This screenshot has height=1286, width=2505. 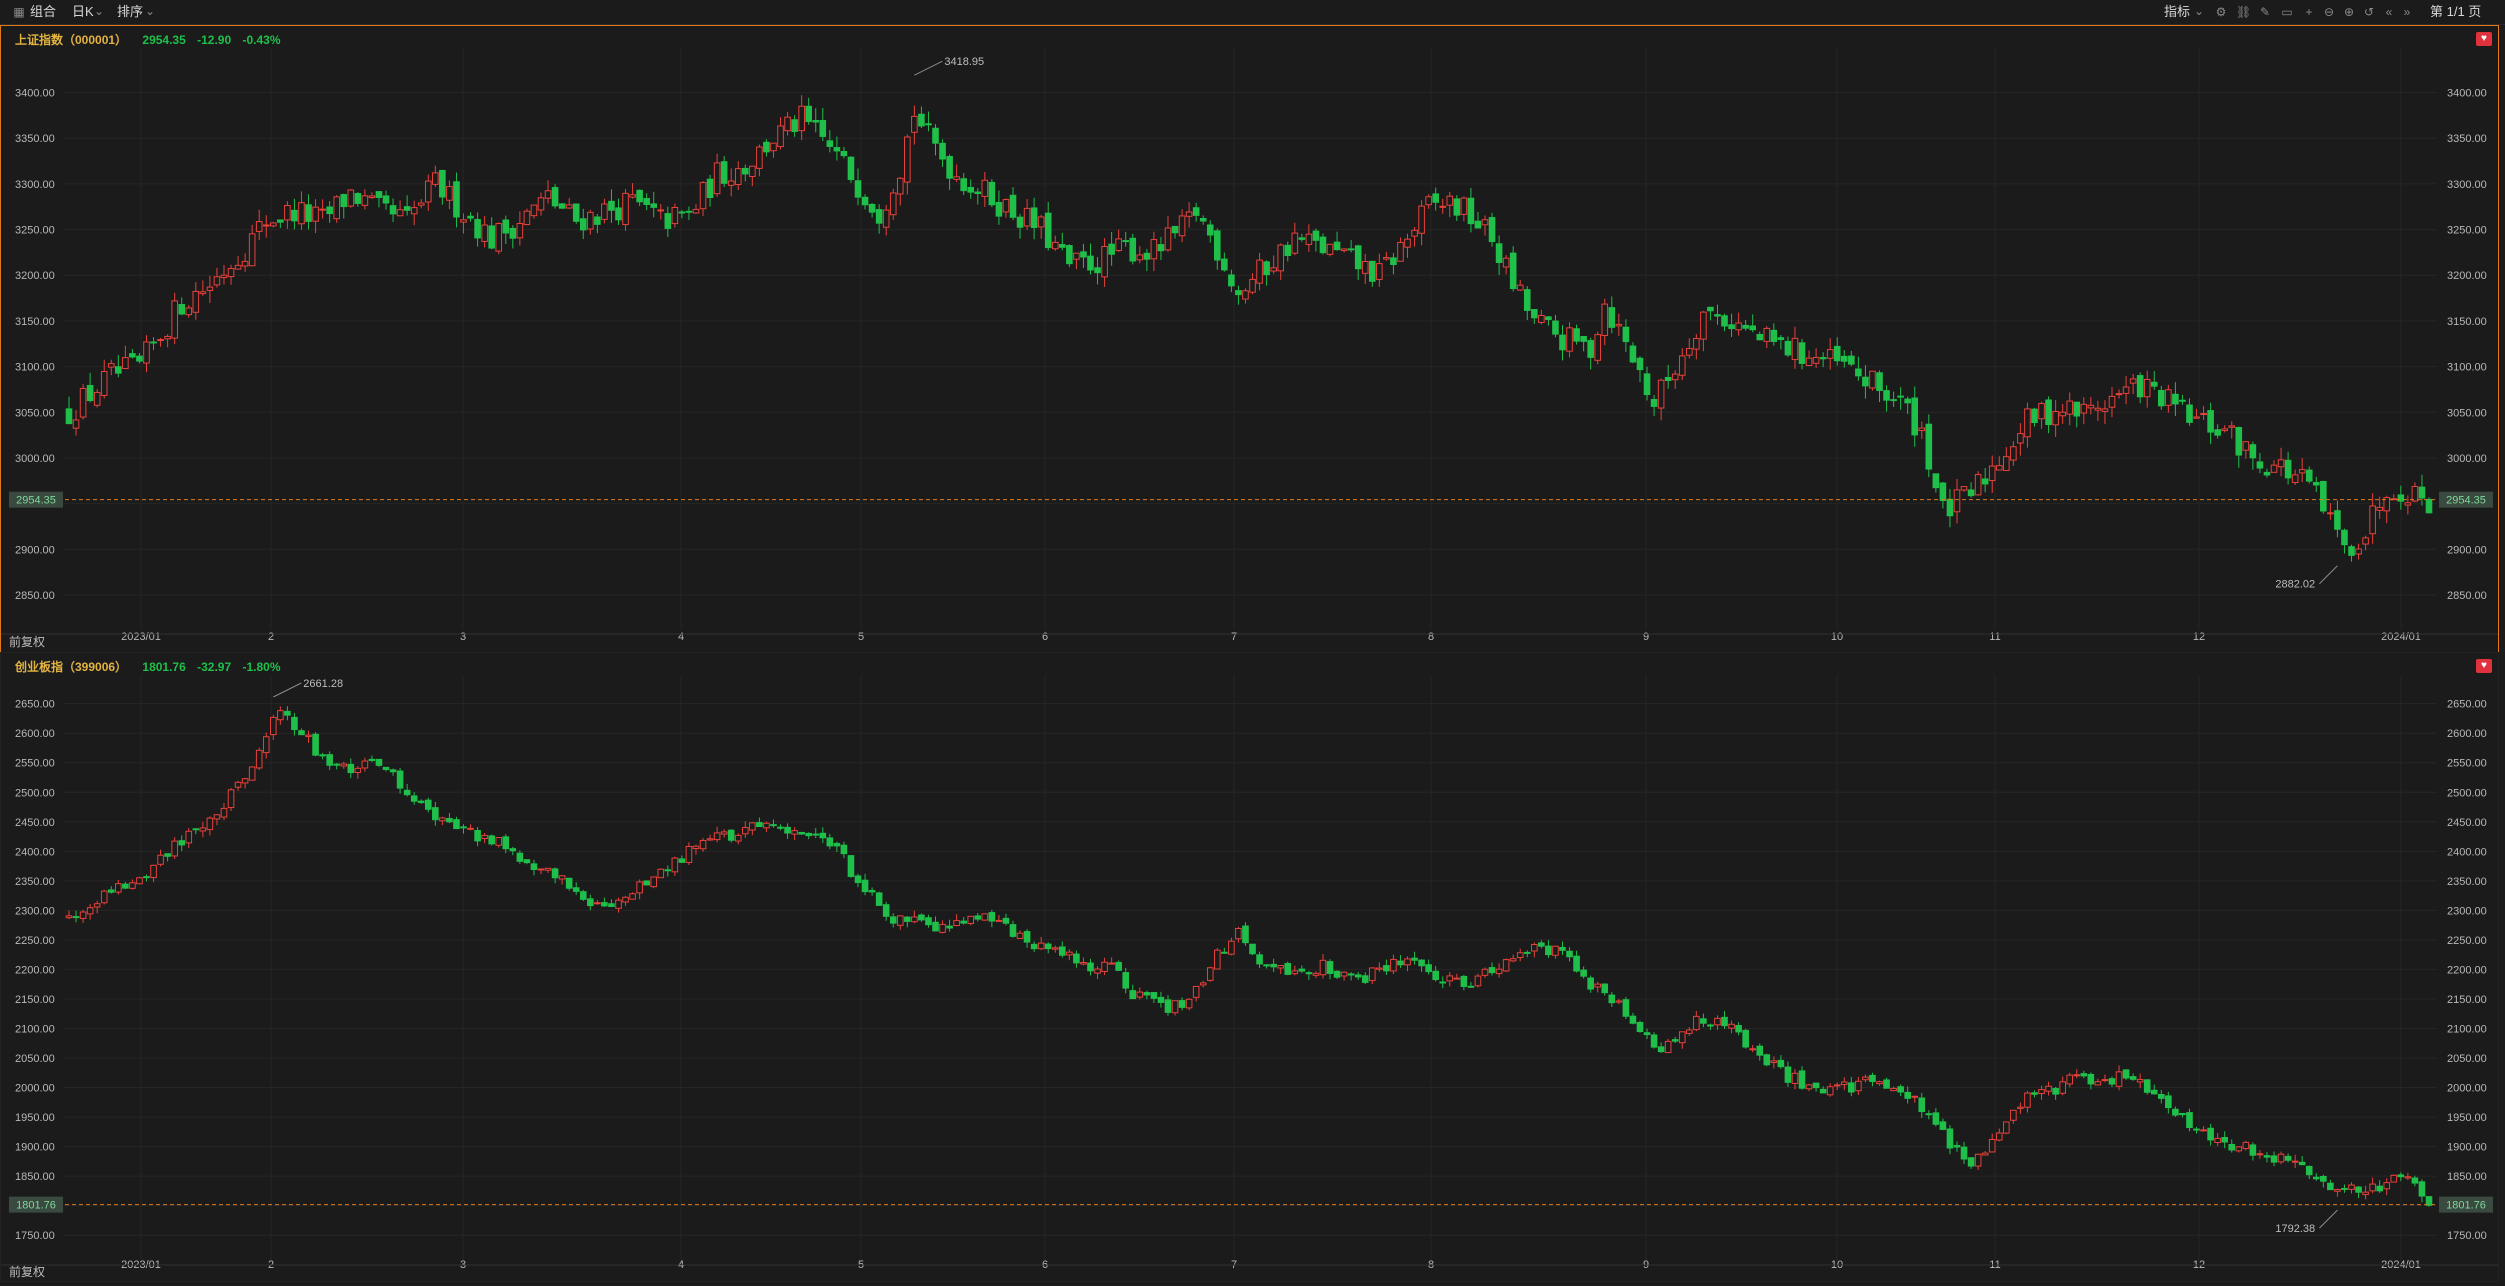 What do you see at coordinates (2467, 231) in the screenshot?
I see `y-tick-label: 3250.00` at bounding box center [2467, 231].